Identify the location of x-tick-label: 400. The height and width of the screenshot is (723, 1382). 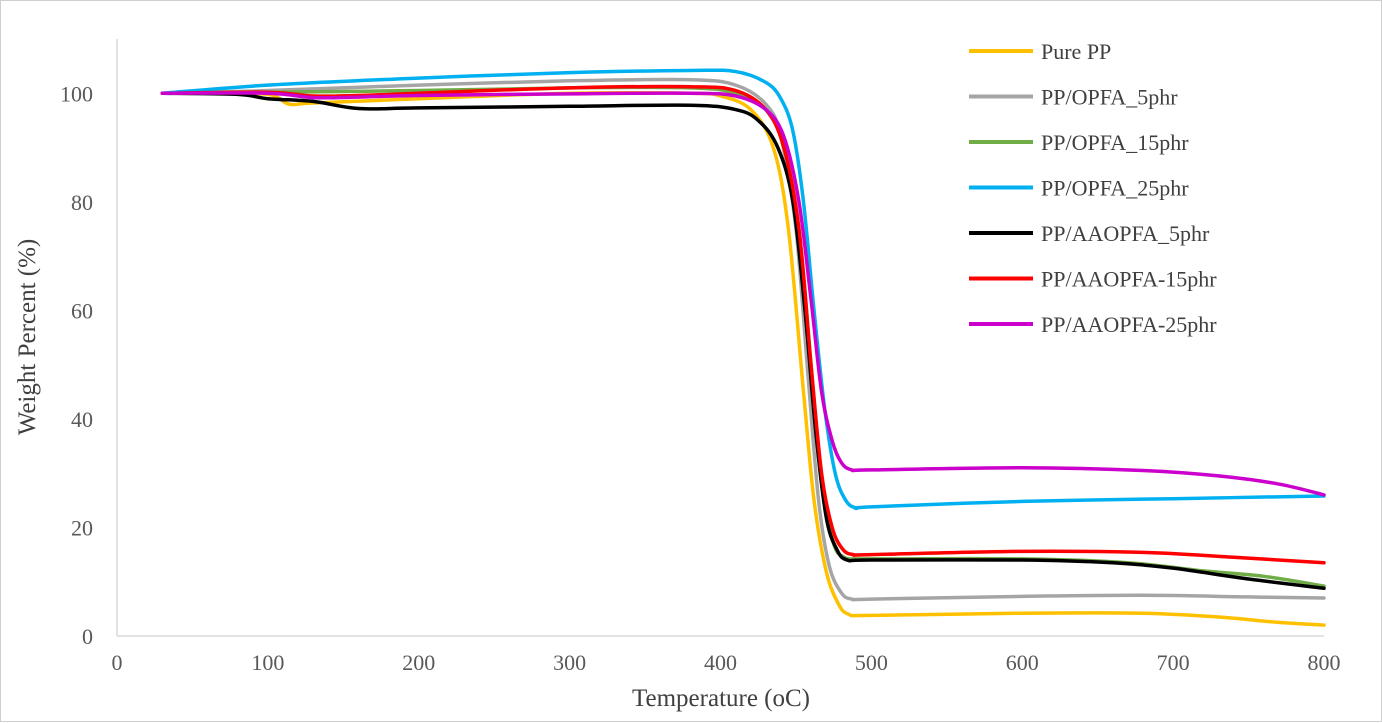
(720, 662).